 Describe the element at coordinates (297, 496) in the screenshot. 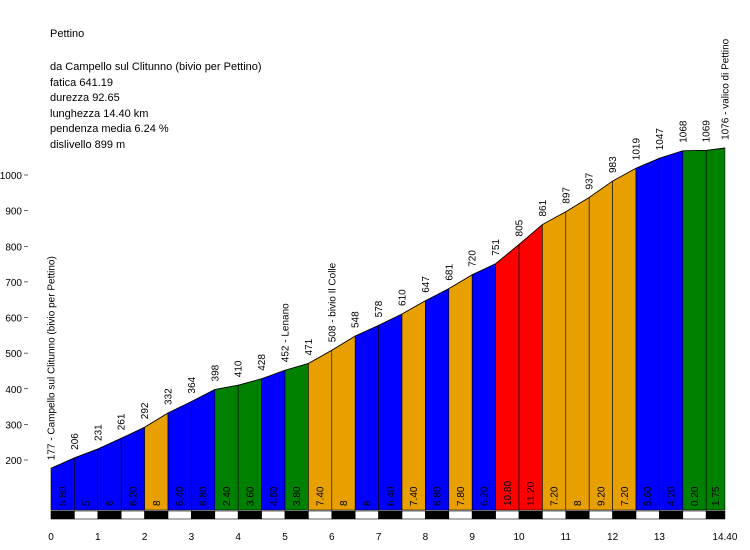

I see `gradient-label-10: 3.80` at that location.